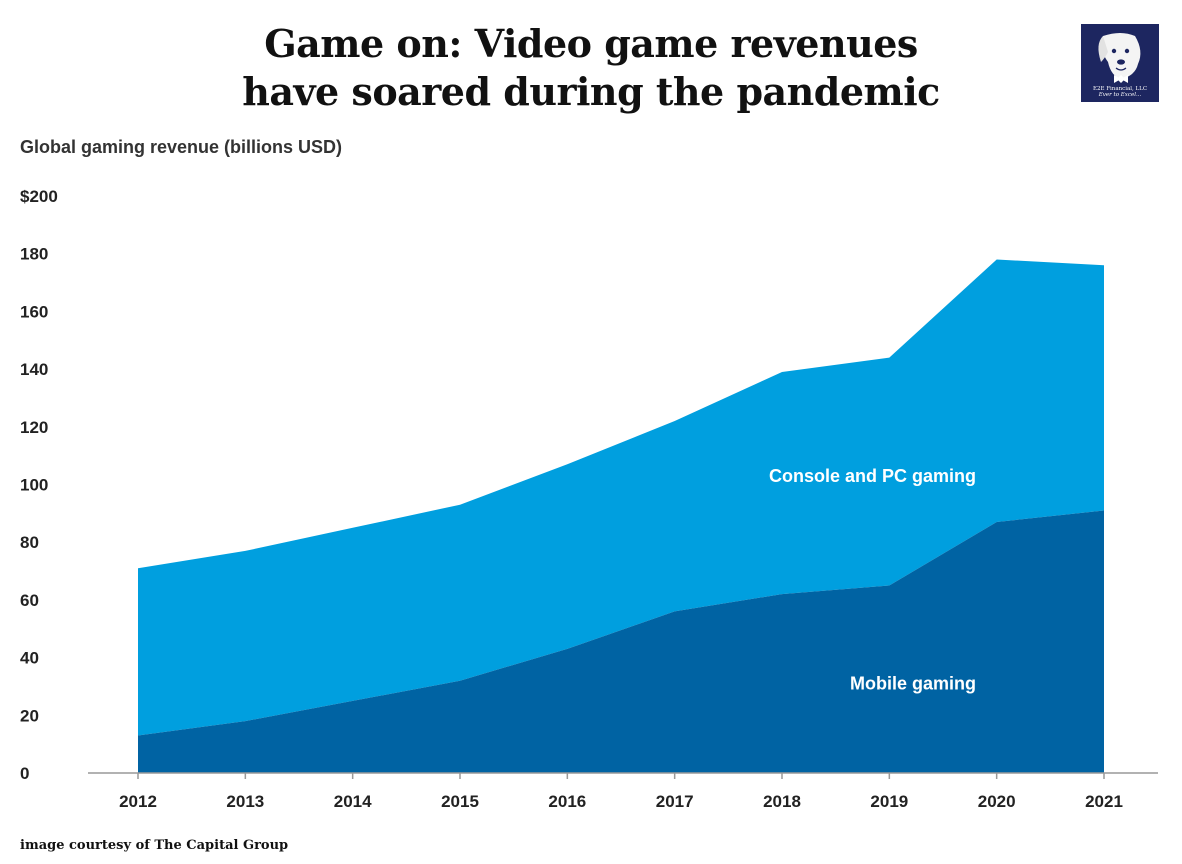 Image resolution: width=1182 pixels, height=864 pixels. What do you see at coordinates (29, 715) in the screenshot?
I see `y-tick-label: 20` at bounding box center [29, 715].